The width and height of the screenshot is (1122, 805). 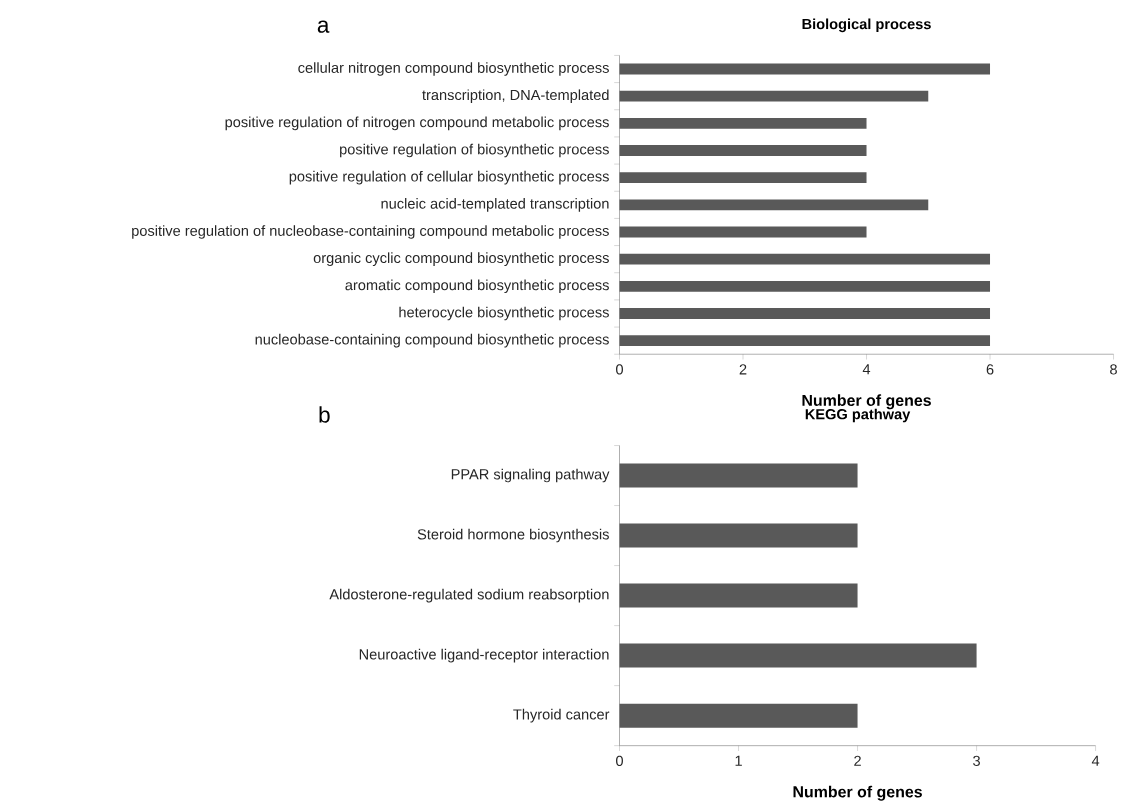 What do you see at coordinates (370, 232) in the screenshot?
I see `y-tick-label: positive regulation of nucleobase-containing compound metabolic process` at bounding box center [370, 232].